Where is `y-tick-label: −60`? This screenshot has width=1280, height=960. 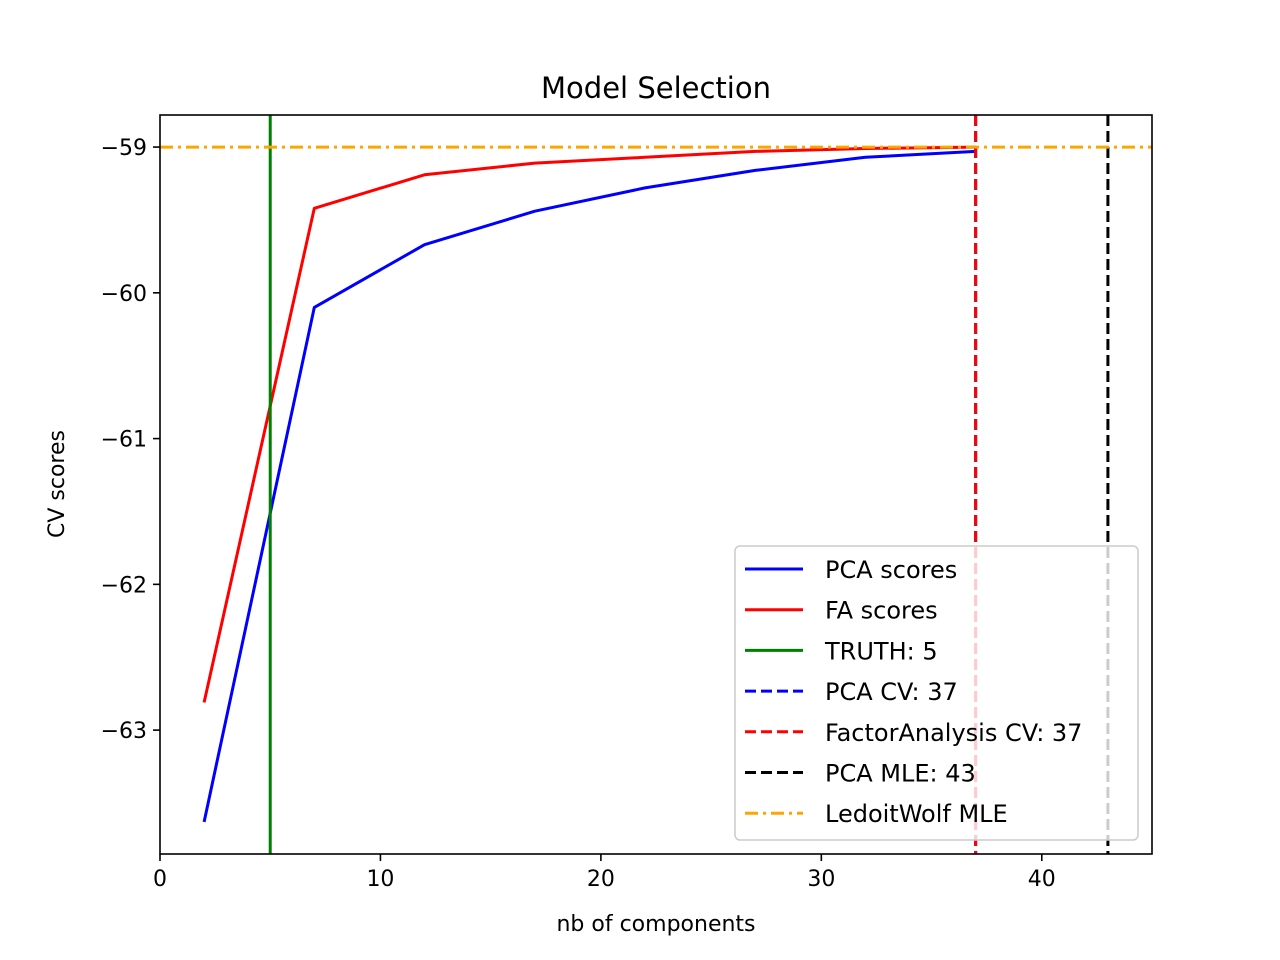 y-tick-label: −60 is located at coordinates (124, 294).